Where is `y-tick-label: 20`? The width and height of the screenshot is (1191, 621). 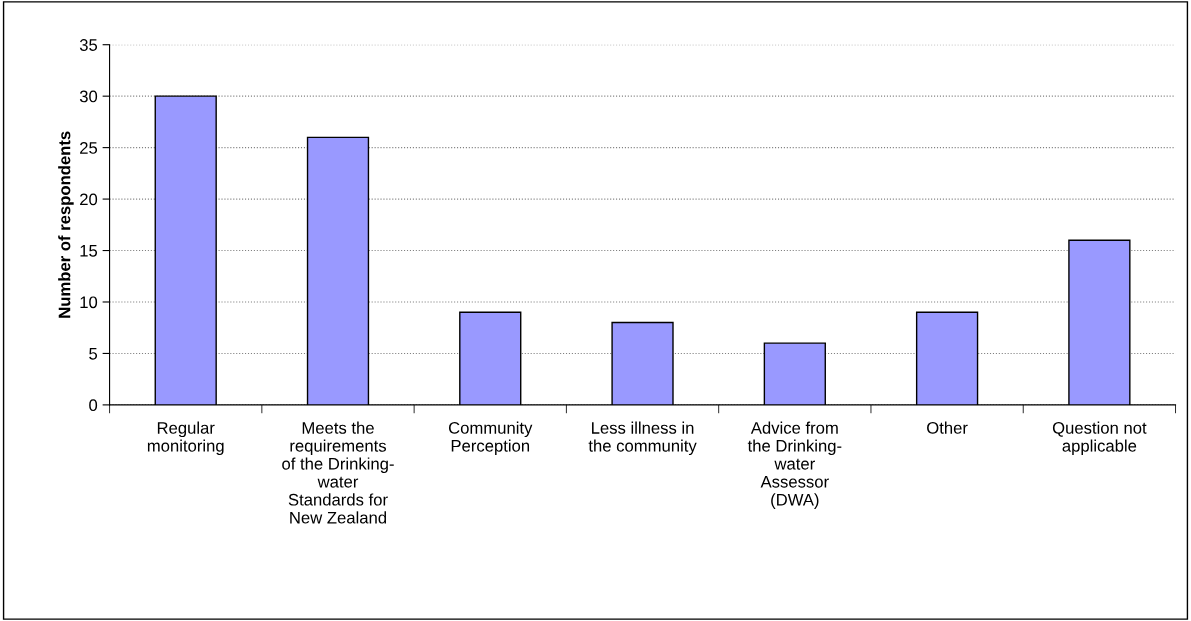
y-tick-label: 20 is located at coordinates (89, 199).